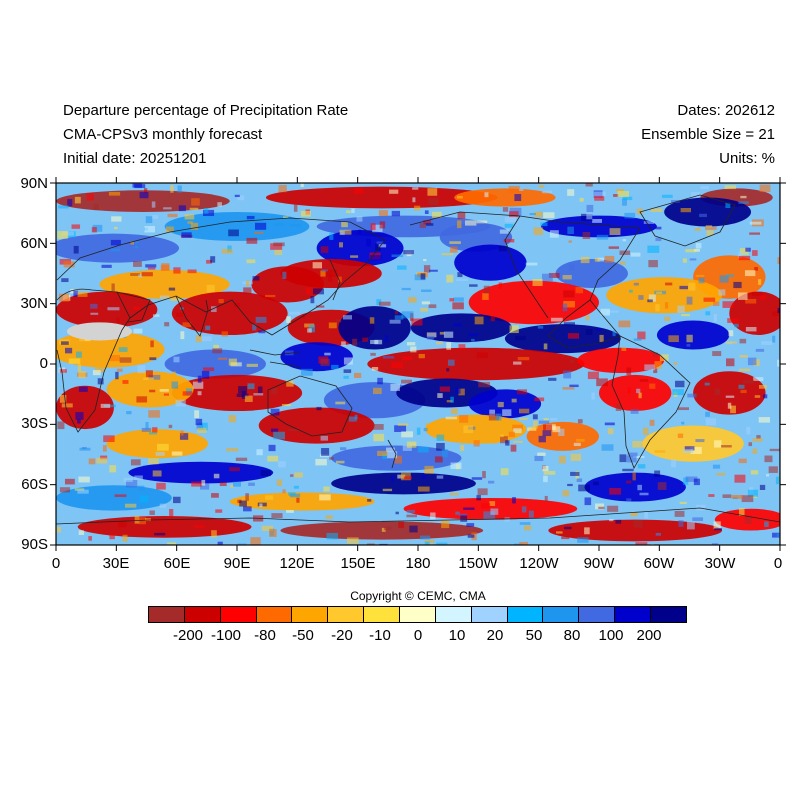 The image size is (800, 800). I want to click on missing-data-patch, so click(99, 331).